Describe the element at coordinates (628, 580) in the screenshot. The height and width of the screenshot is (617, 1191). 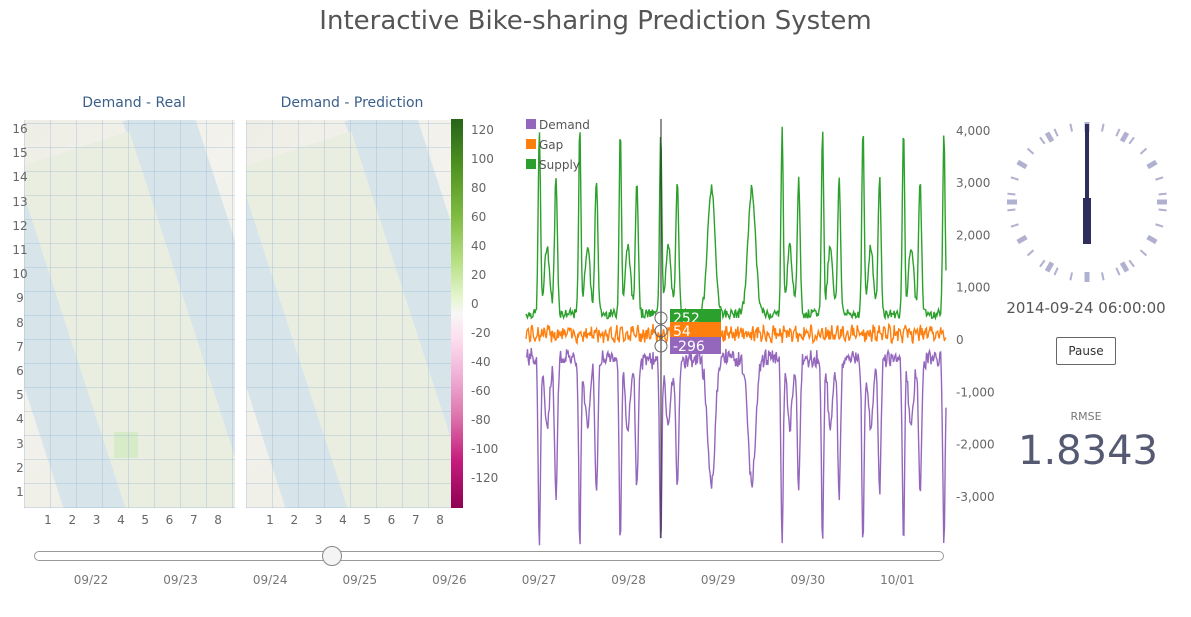
I see `timeline-date-tick: 09/28` at that location.